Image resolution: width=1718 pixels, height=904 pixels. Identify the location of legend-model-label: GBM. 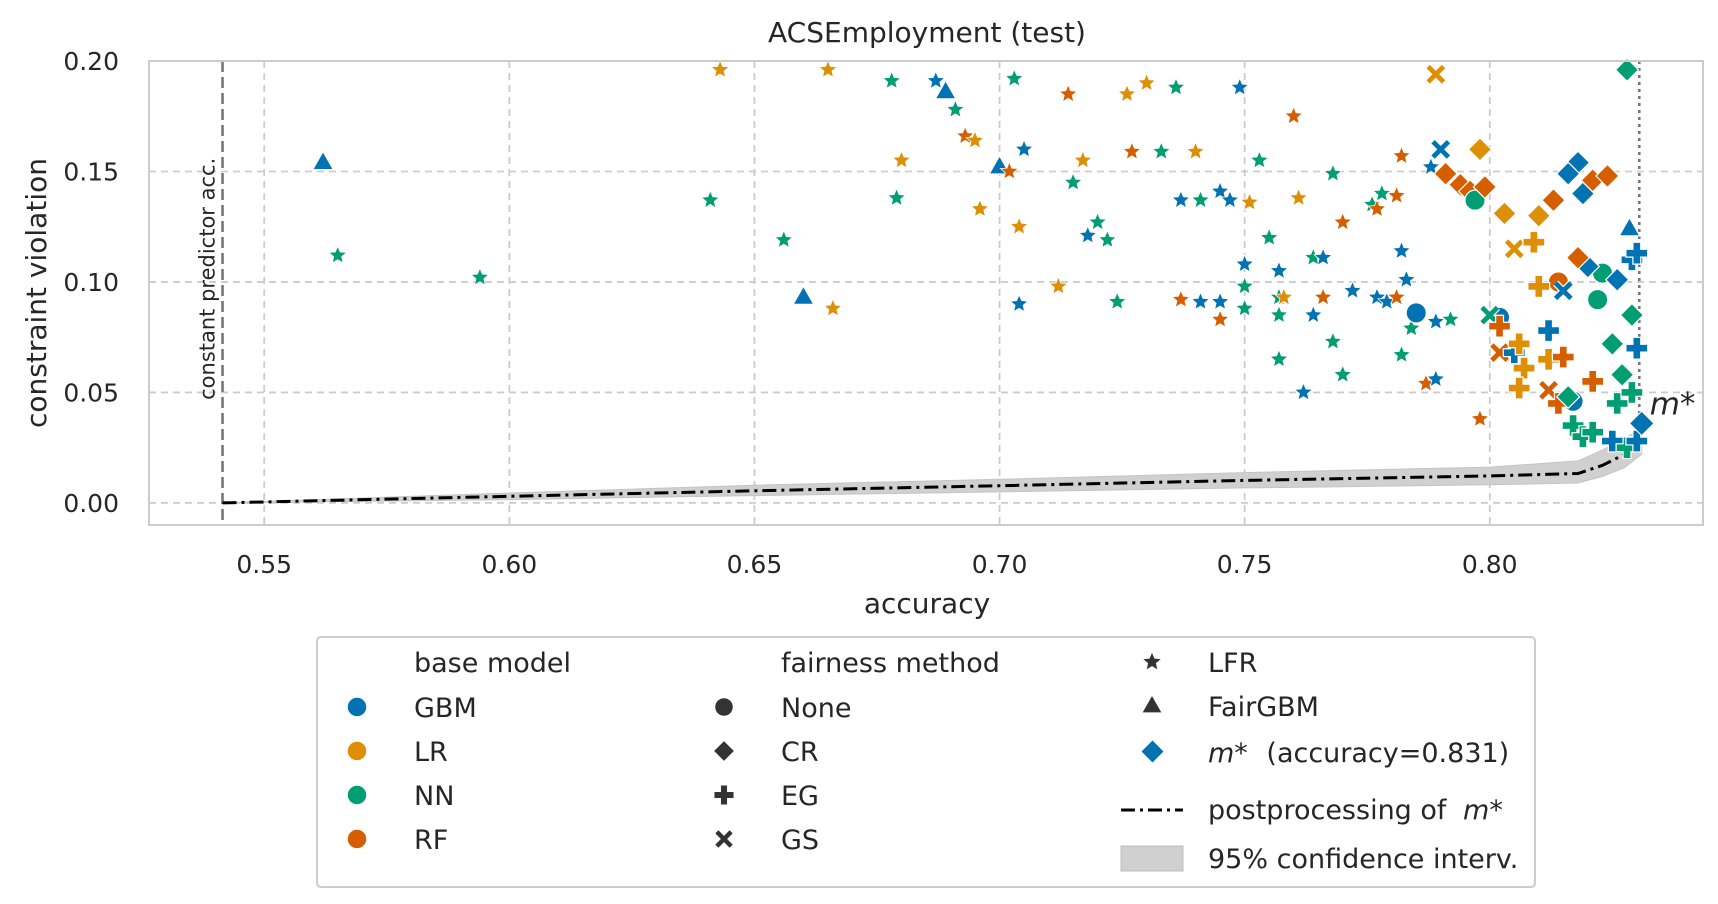
(445, 708).